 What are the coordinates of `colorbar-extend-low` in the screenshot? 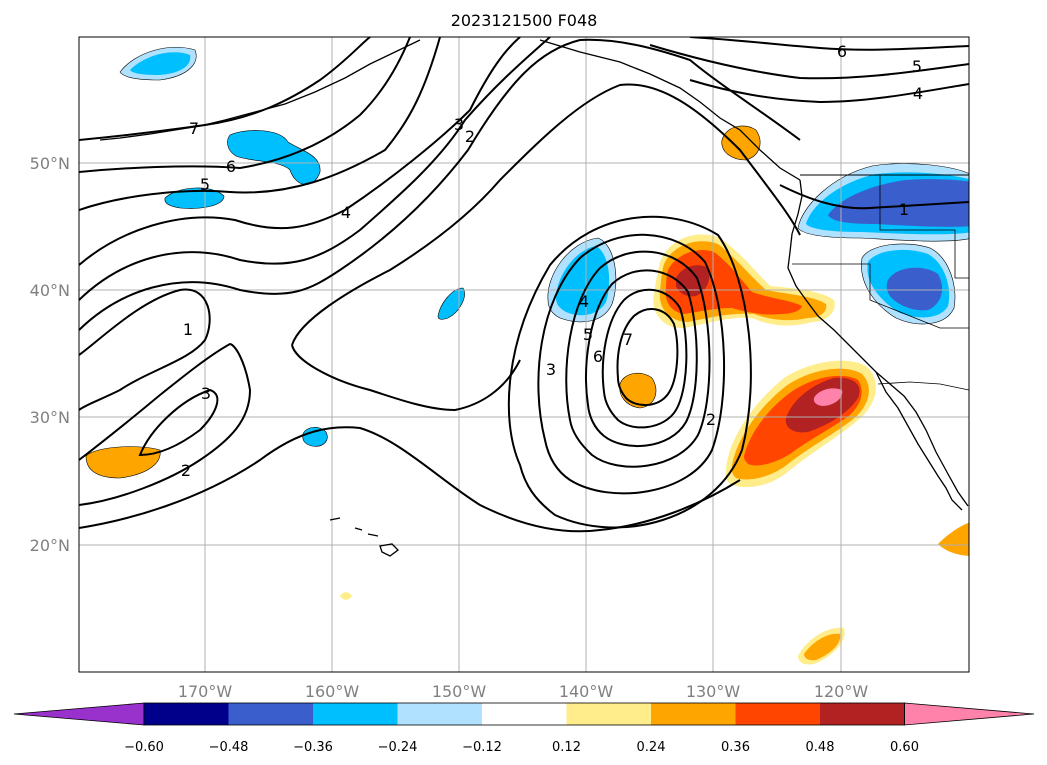 It's located at (79, 714).